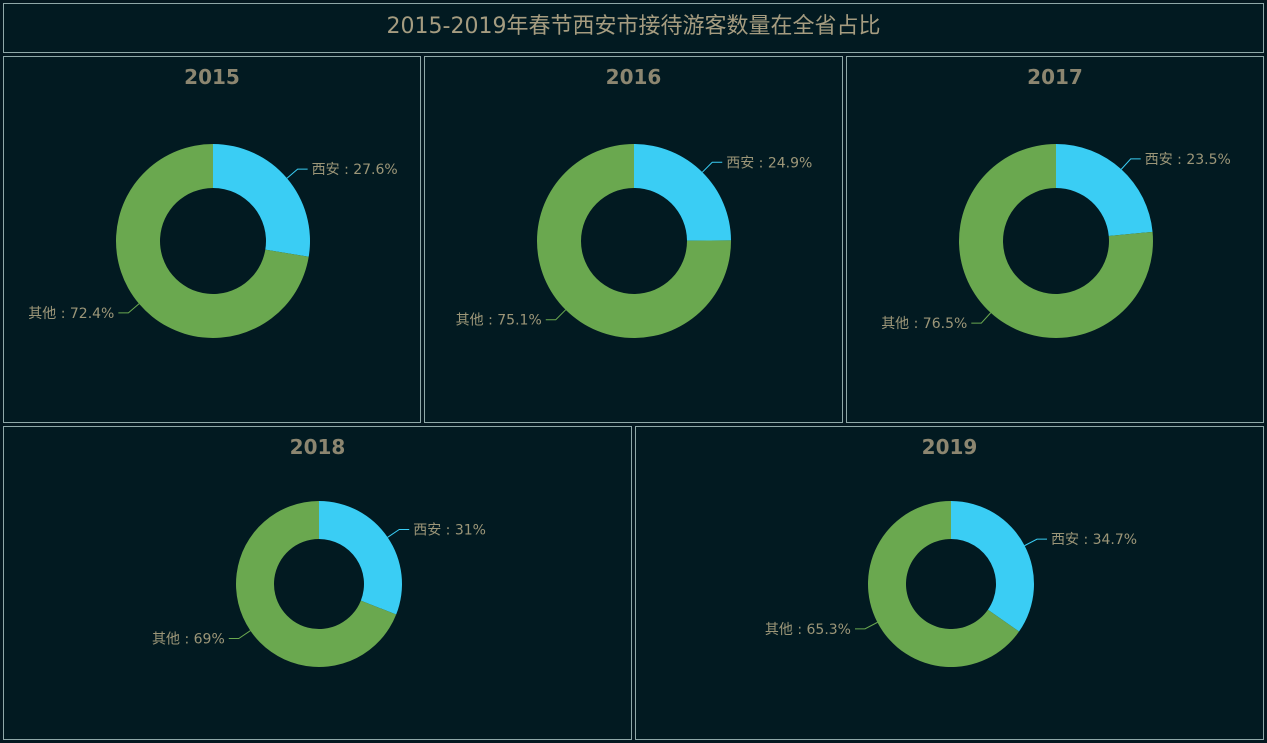  I want to click on donut-chart: 西安 : 34.7% 其他 : 65.3%, so click(951, 584).